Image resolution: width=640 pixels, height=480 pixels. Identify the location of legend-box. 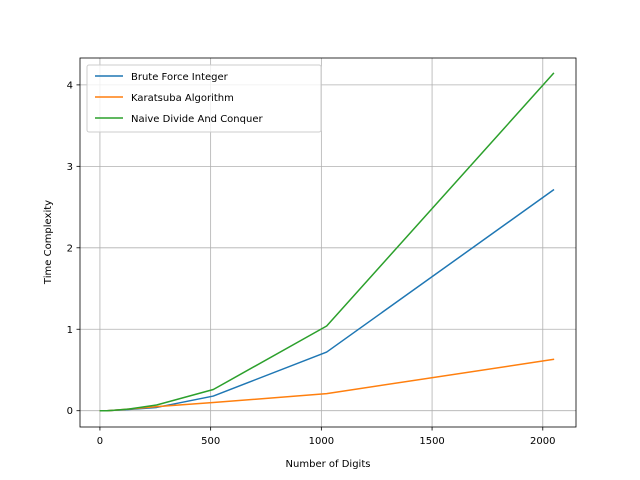
(204, 98).